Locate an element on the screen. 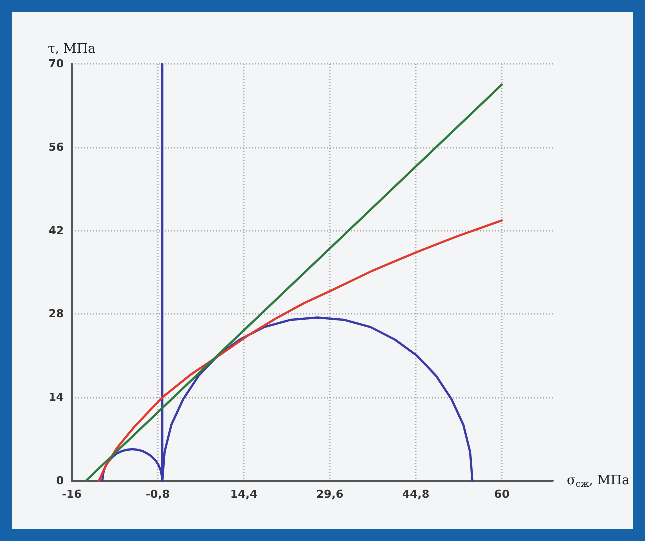 Image resolution: width=645 pixels, height=541 pixels. x-tick-label: 29,6 is located at coordinates (330, 494).